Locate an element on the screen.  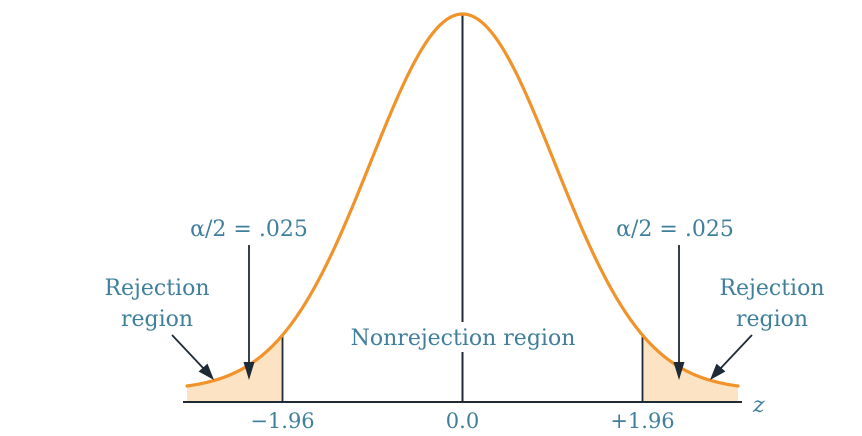
alpha-left-arrow is located at coordinates (249, 312).